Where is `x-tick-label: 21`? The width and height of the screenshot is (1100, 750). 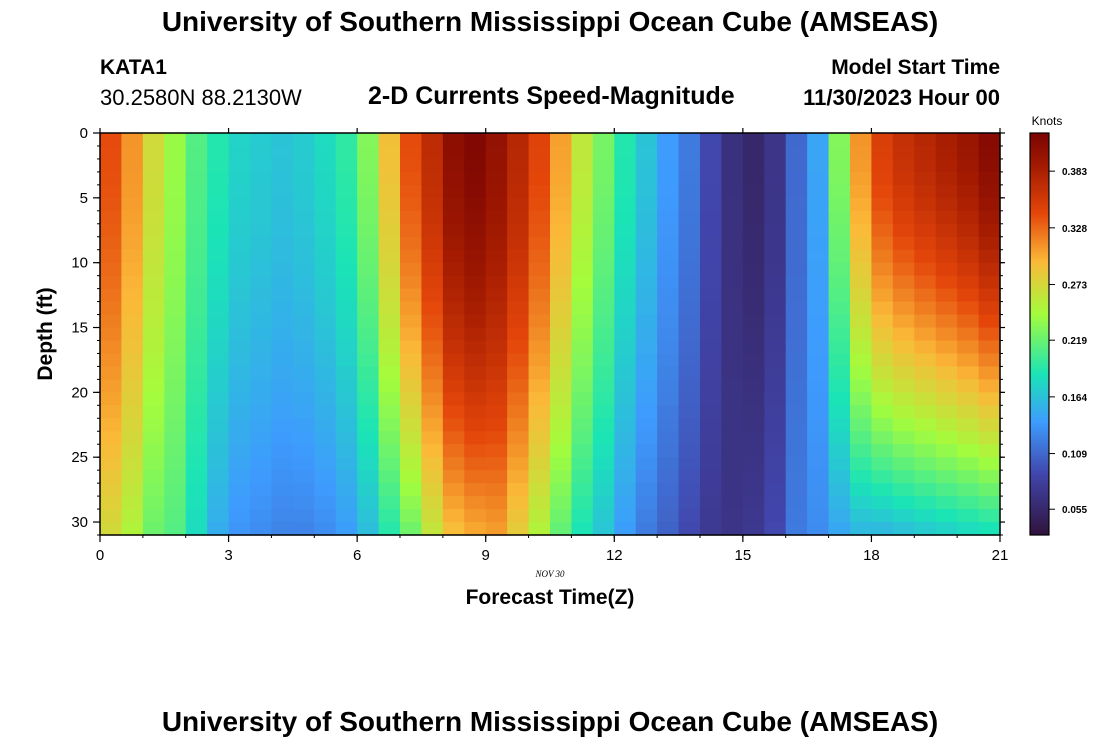
x-tick-label: 21 is located at coordinates (1000, 555).